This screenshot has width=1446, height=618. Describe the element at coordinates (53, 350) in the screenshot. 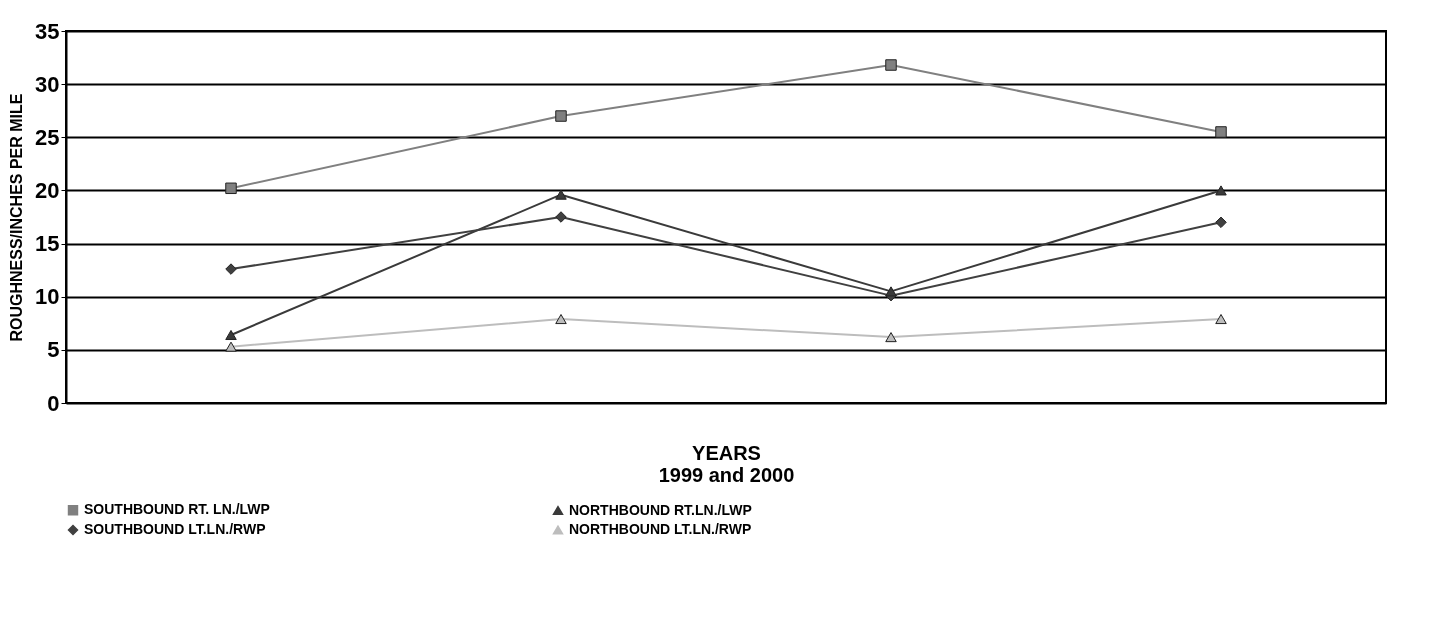

I see `y-tick-label: 5` at that location.